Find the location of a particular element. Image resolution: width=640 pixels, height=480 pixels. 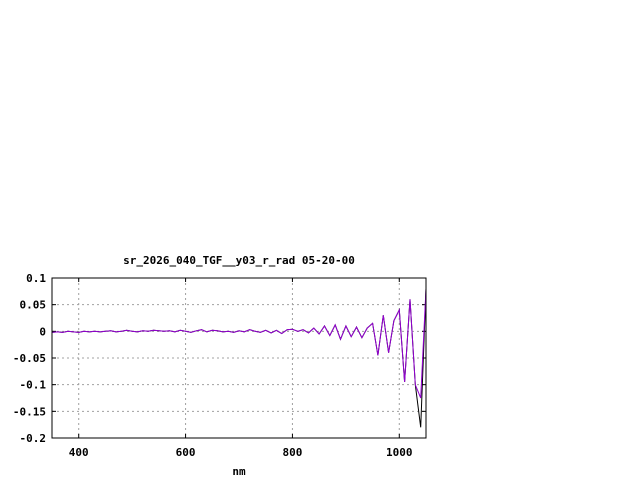

x-tick-label: 400 is located at coordinates (79, 452).